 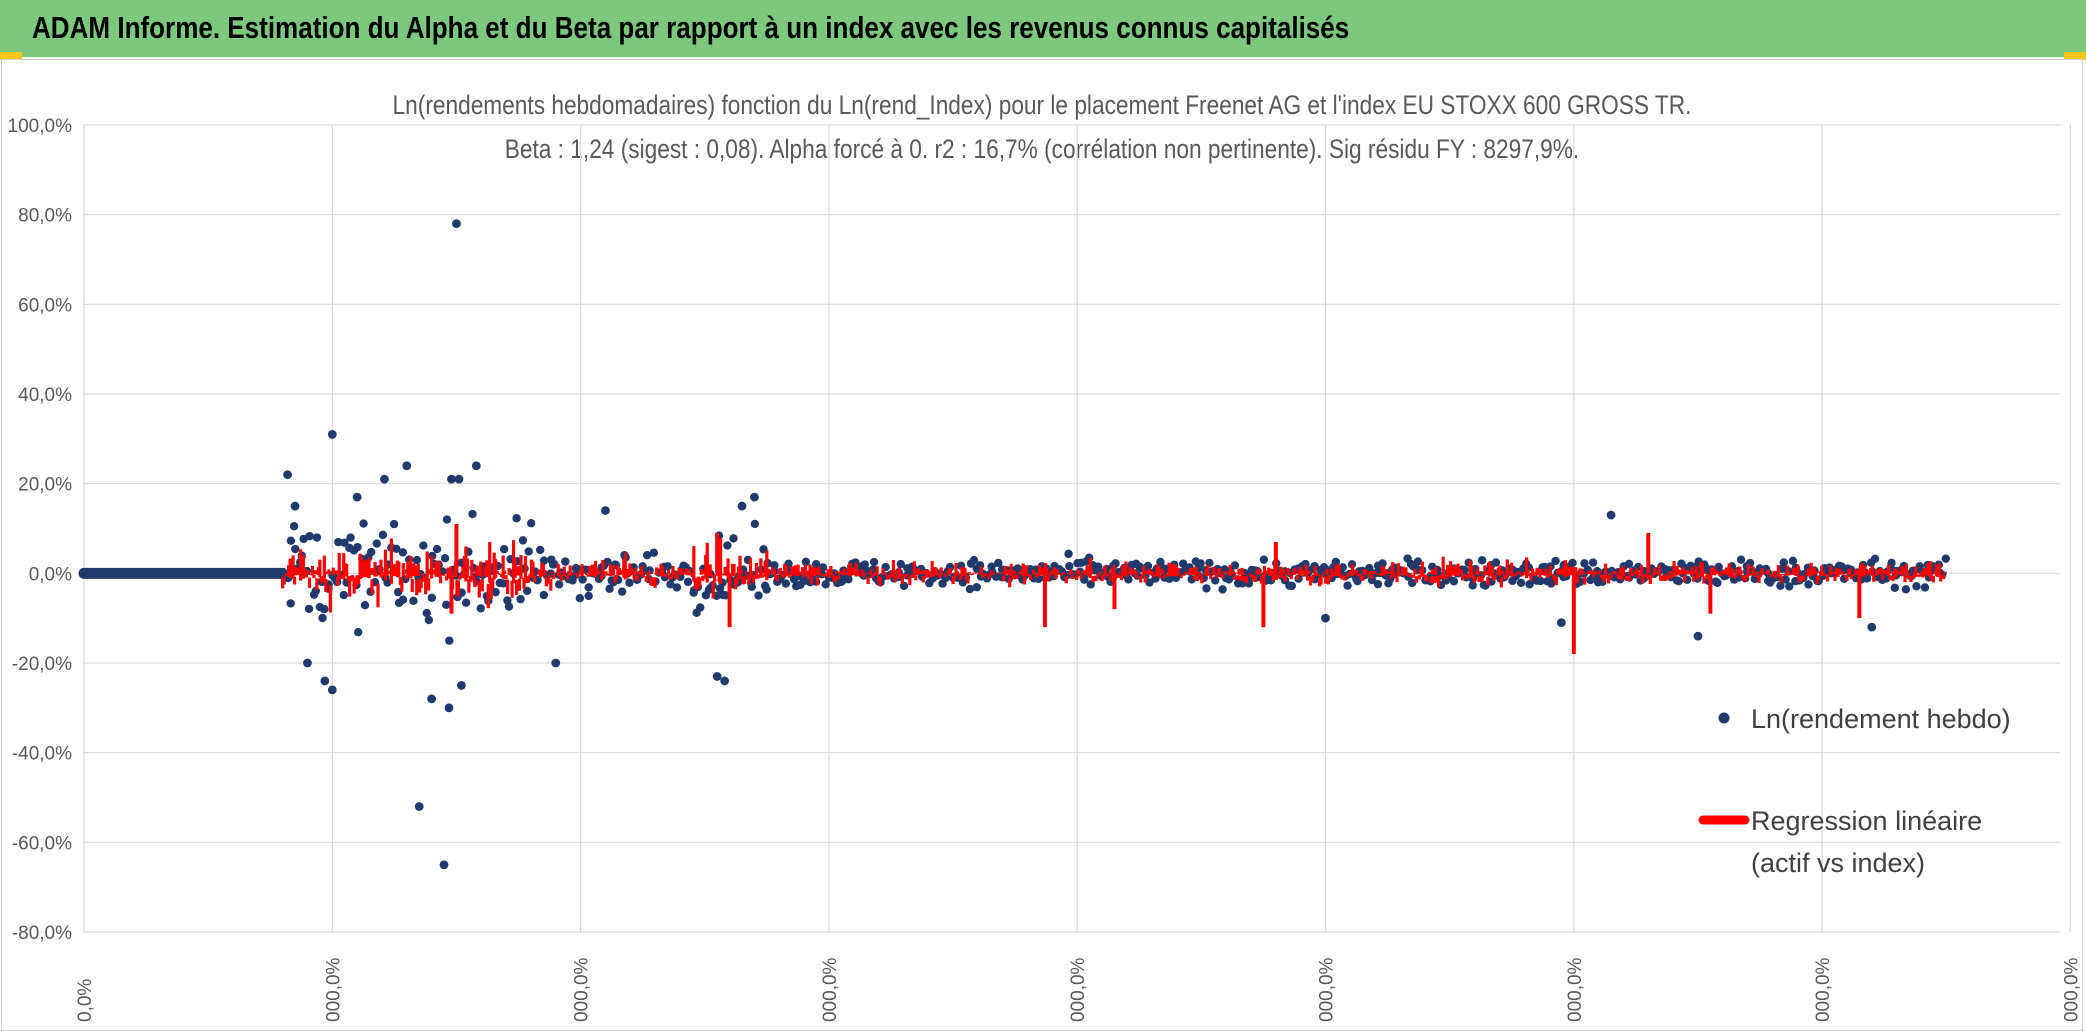 I want to click on y-tick-label: 20,0%, so click(x=45, y=485).